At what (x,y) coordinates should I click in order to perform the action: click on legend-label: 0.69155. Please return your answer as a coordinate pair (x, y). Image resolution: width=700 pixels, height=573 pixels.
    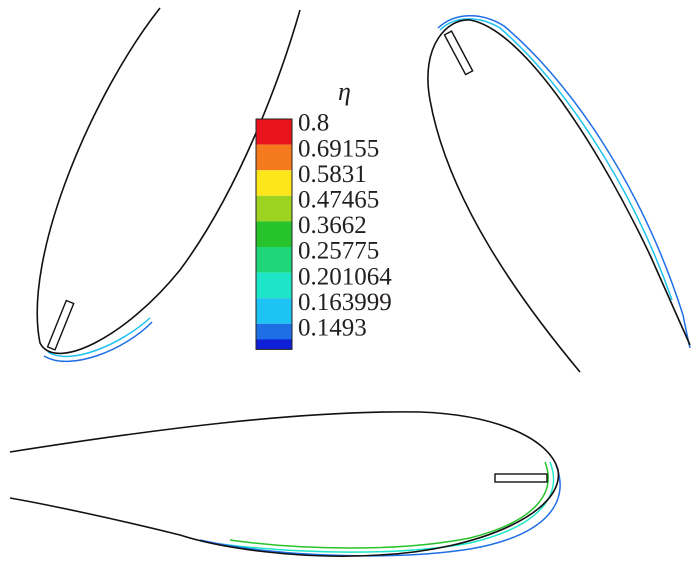
    Looking at the image, I should click on (338, 148).